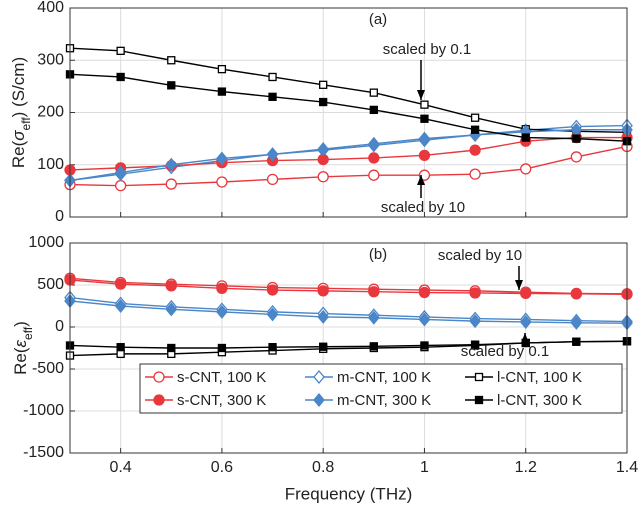  What do you see at coordinates (221, 377) in the screenshot?
I see `legend-label: s-CNT, 100 K` at bounding box center [221, 377].